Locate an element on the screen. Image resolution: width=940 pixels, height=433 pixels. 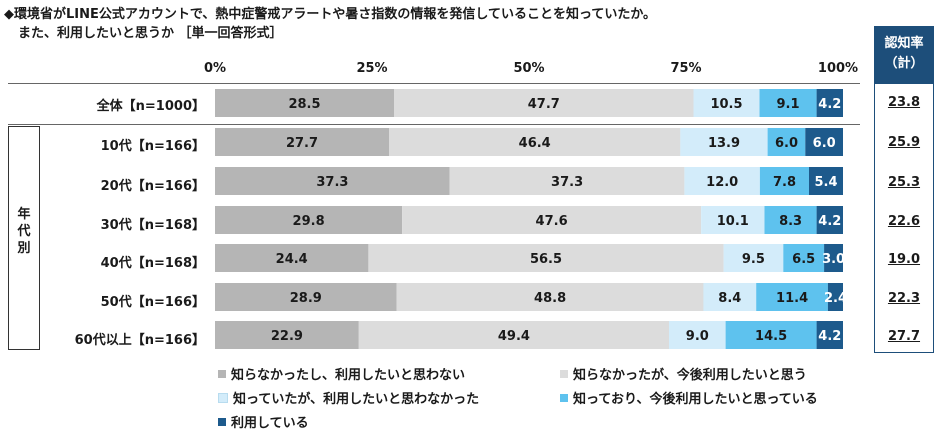
bar-segment-r5-s2 is located at coordinates (730, 297).